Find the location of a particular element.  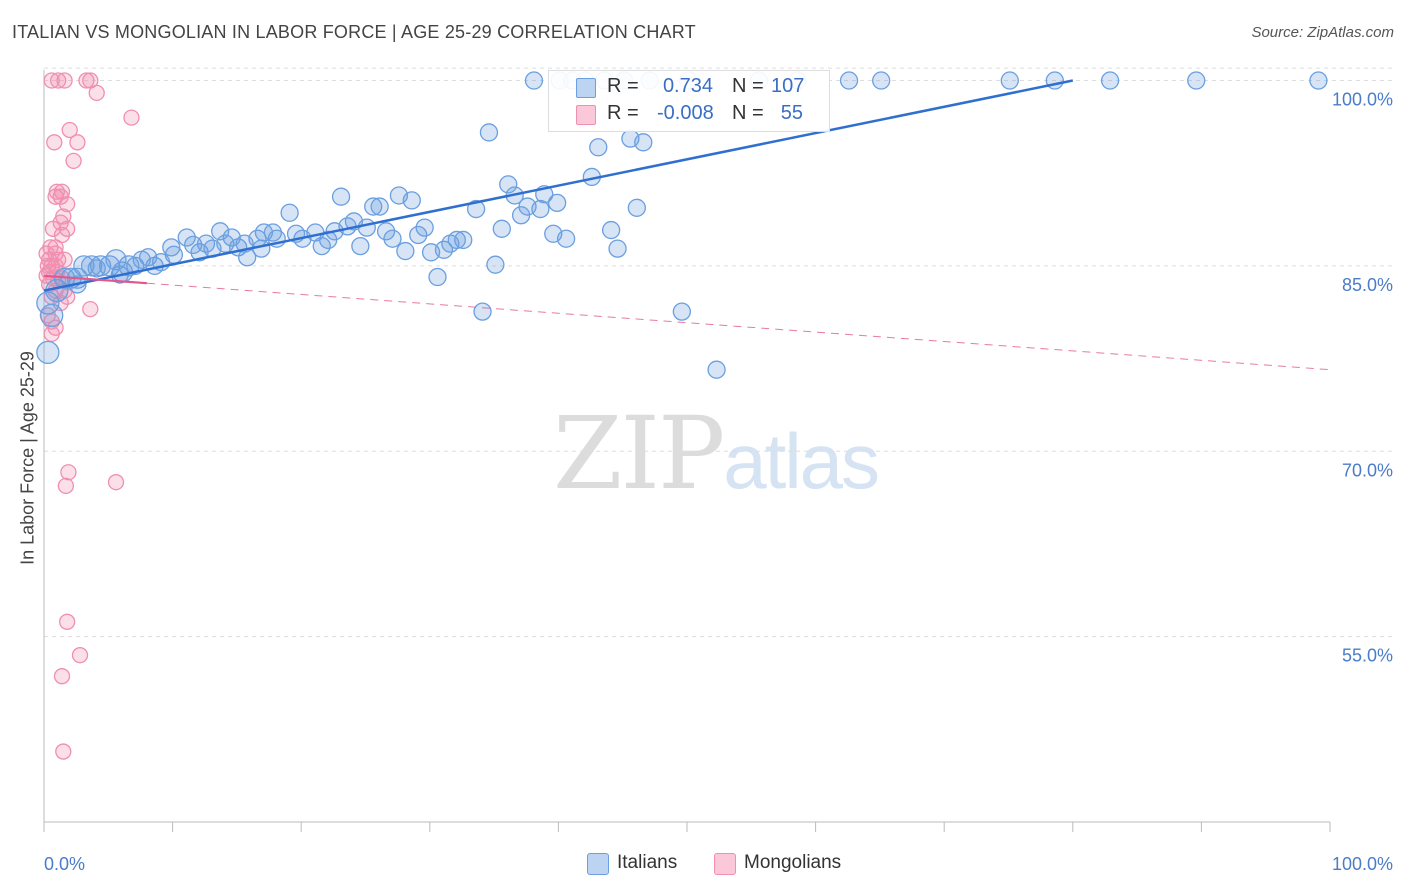

italians-legend-swatch is located at coordinates (598, 864).